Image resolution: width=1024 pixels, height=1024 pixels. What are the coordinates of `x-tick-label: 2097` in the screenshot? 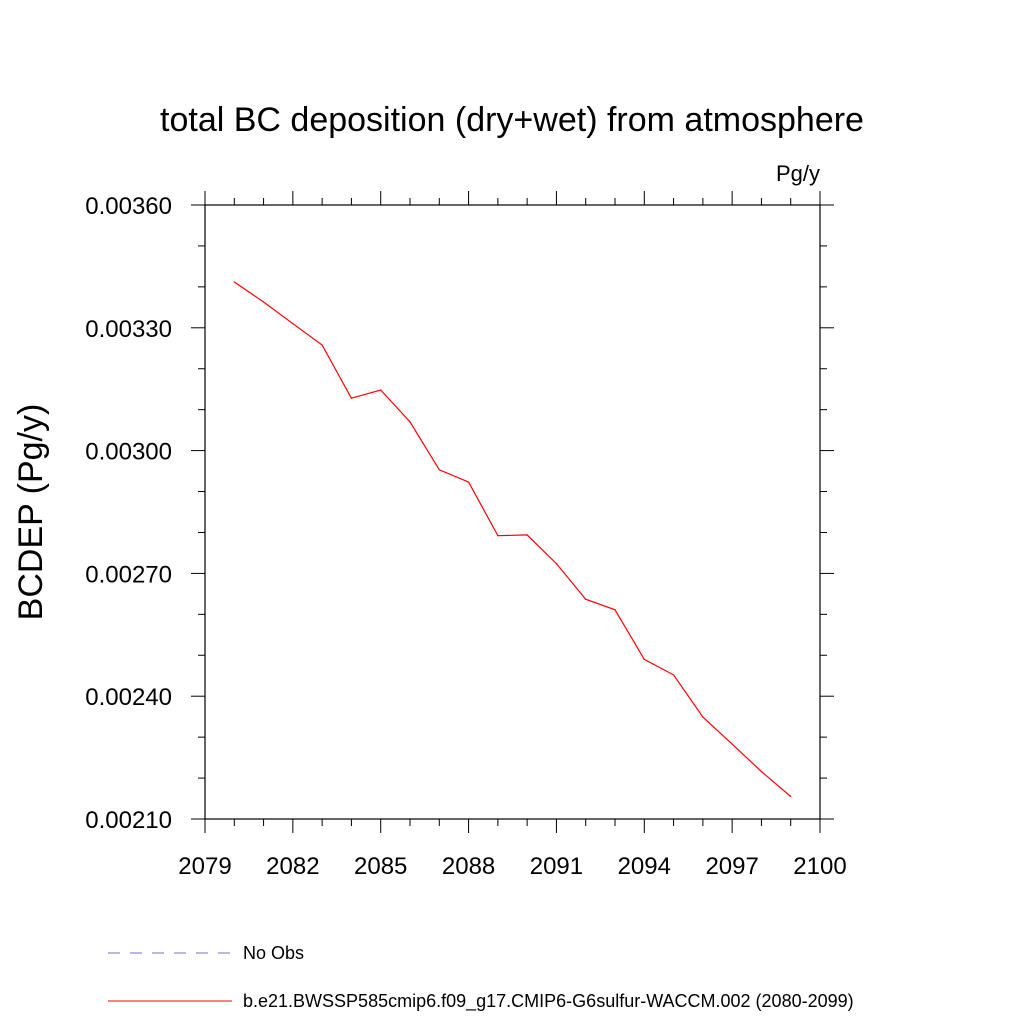 It's located at (731, 866).